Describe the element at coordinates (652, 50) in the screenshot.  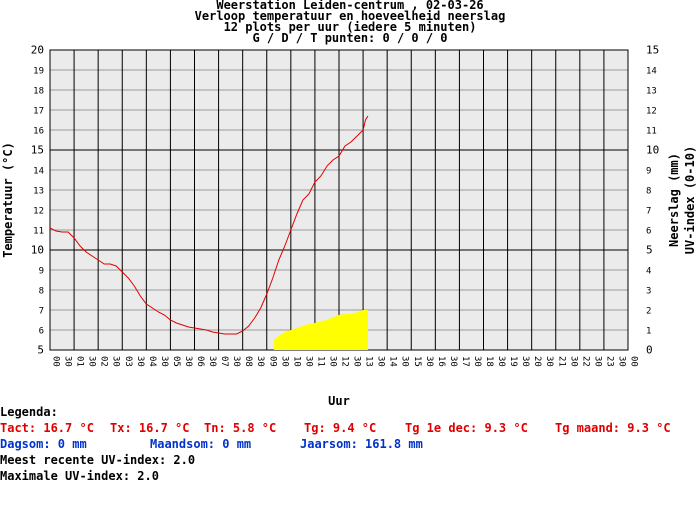
I see `y-right-tick-label: 15` at that location.